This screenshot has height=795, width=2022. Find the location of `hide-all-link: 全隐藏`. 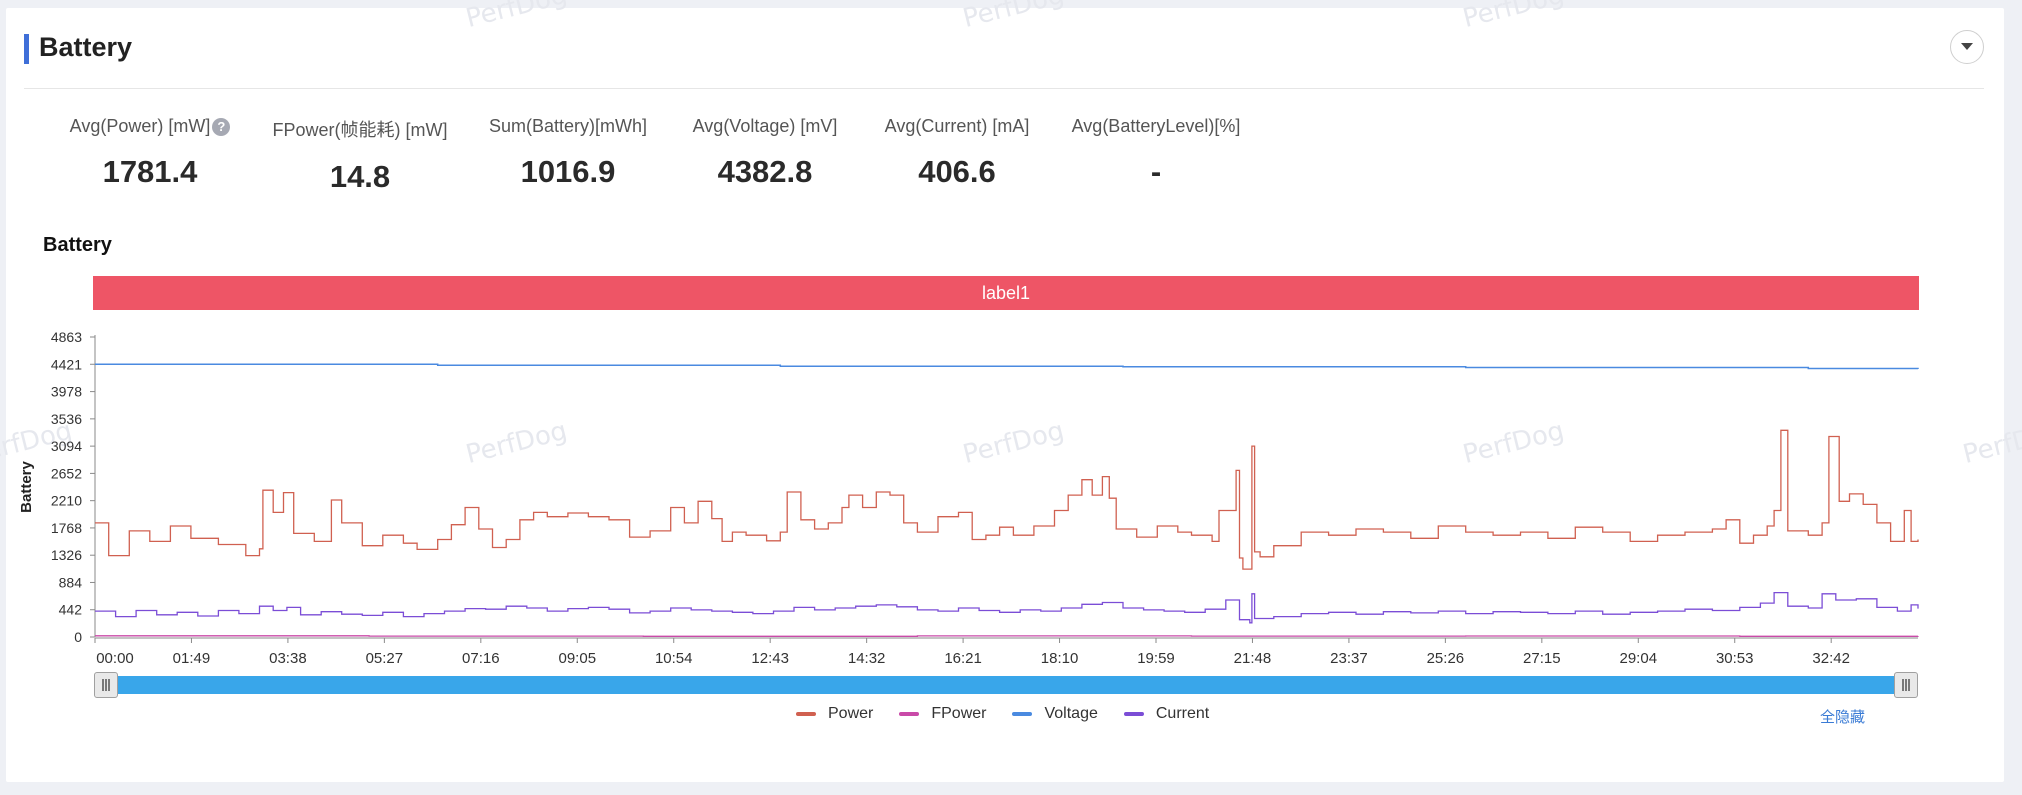

hide-all-link: 全隐藏 is located at coordinates (1843, 717).